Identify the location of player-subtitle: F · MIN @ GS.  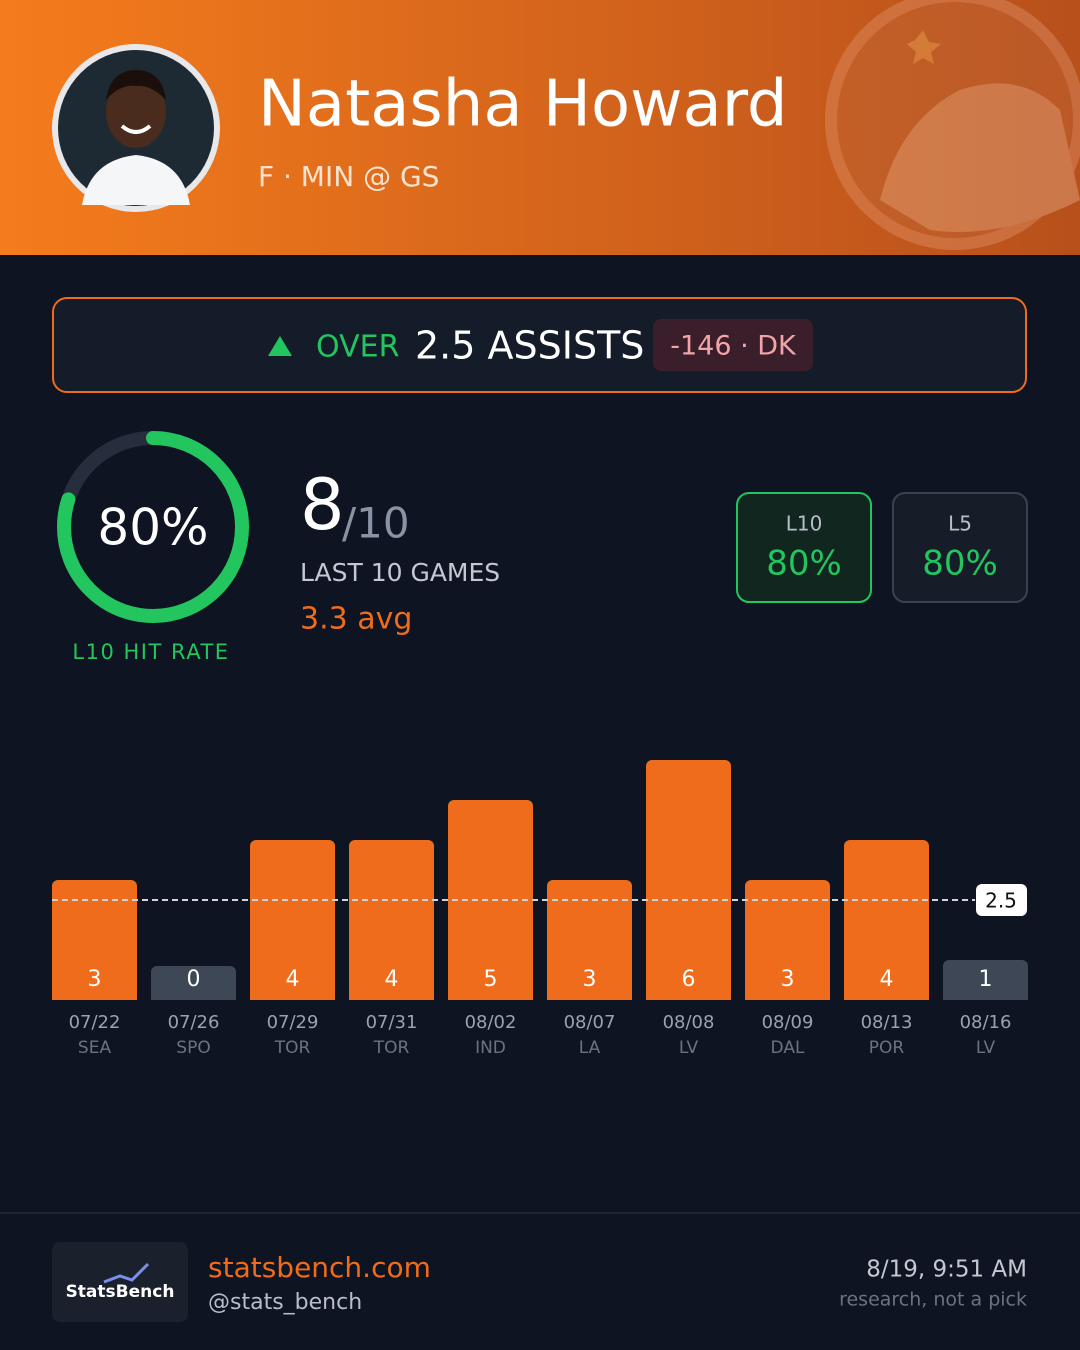
(348, 176).